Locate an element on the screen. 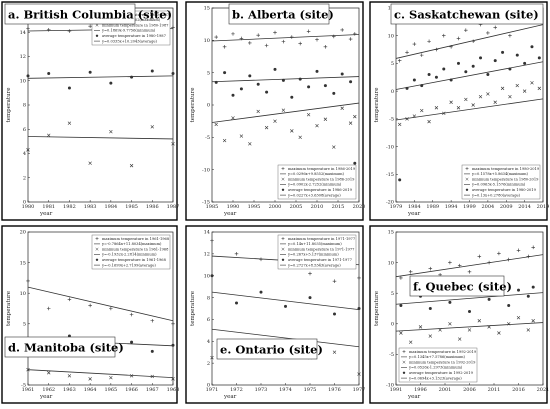  panel-title-box is located at coordinates (267, 349).